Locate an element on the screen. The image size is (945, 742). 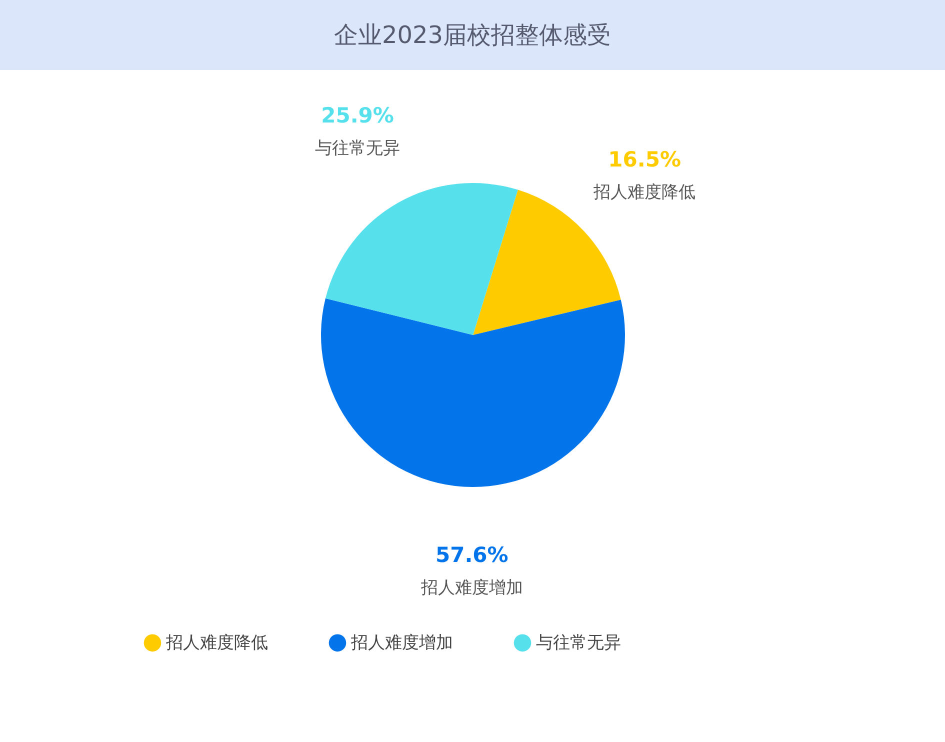
slice-label: 招人难度增加 is located at coordinates (470, 588).